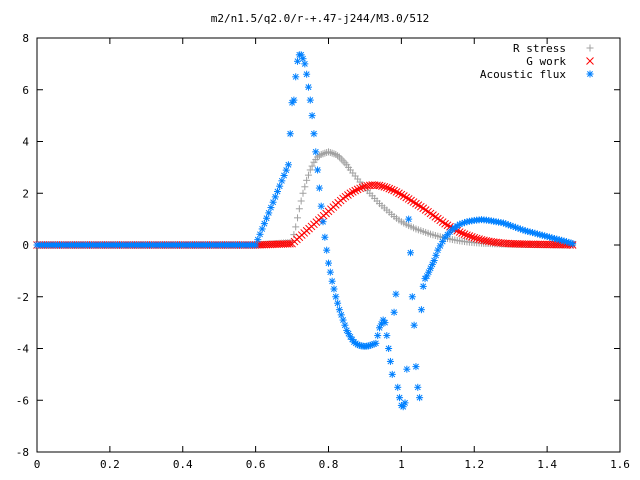  Describe the element at coordinates (25, 245) in the screenshot. I see `y-tick-label: 0` at that location.